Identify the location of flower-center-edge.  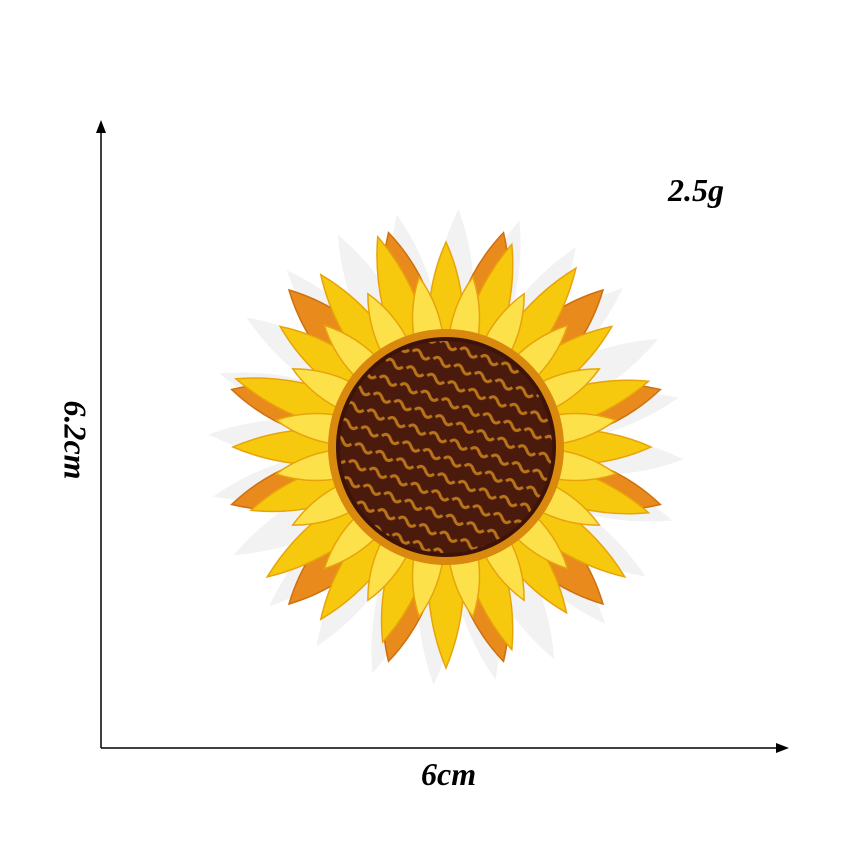
(446, 447).